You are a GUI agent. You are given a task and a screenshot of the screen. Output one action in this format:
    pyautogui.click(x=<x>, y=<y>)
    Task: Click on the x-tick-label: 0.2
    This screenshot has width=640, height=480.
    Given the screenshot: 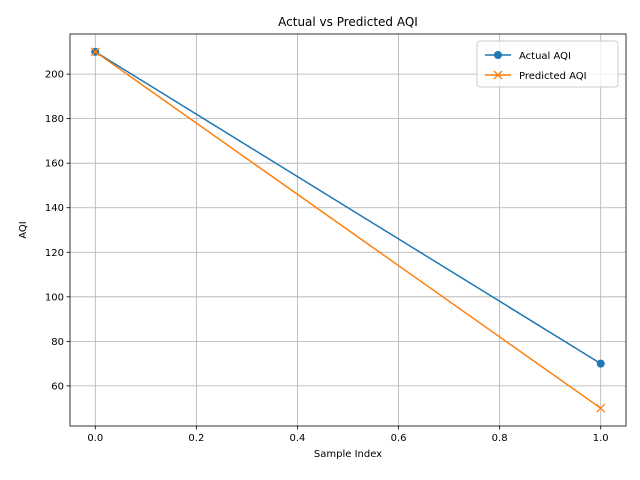 What is the action you would take?
    pyautogui.click(x=196, y=438)
    